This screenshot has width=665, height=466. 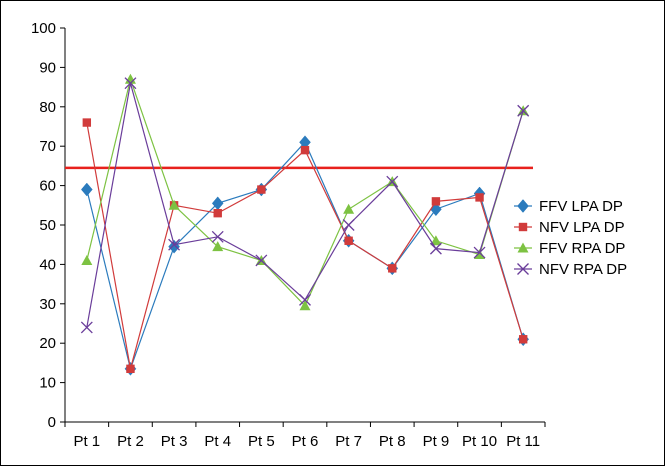 I want to click on x-tick-label: Pt 9, so click(x=436, y=441).